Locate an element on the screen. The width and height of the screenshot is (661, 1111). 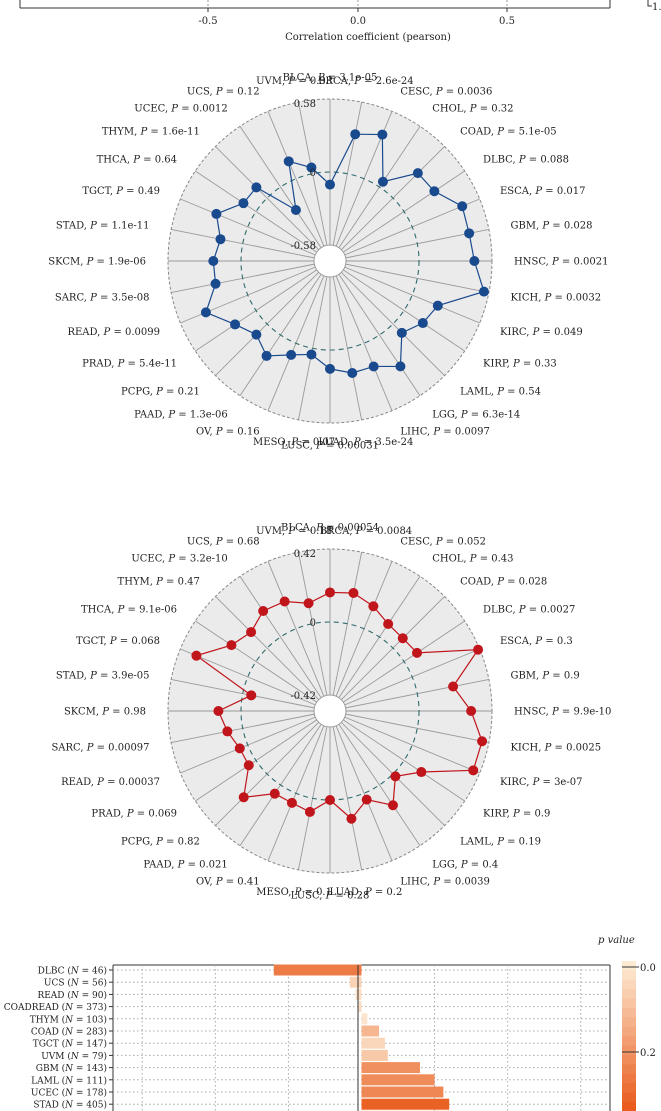
category-label: CESC, P = 0.0036 is located at coordinates (446, 92).